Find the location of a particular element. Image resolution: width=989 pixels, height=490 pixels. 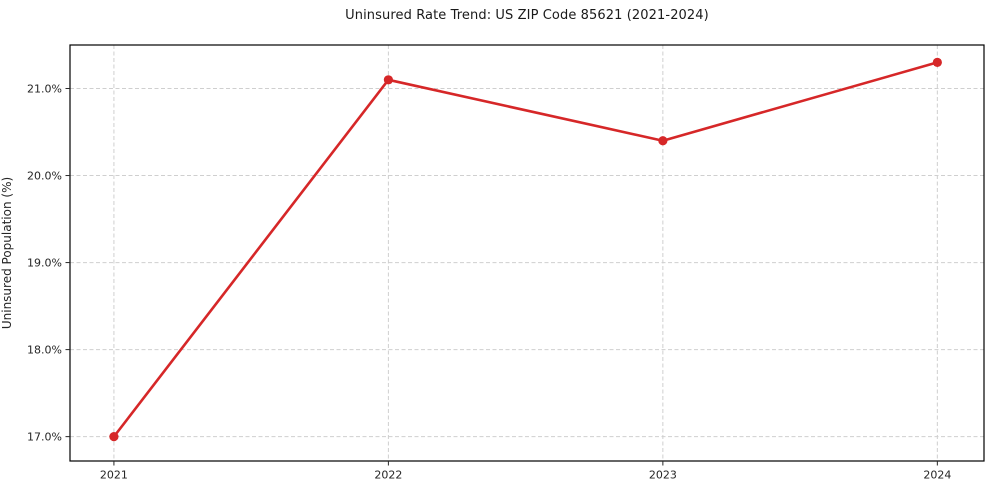

y-axis-tick-label: 20.0% is located at coordinates (44, 176).